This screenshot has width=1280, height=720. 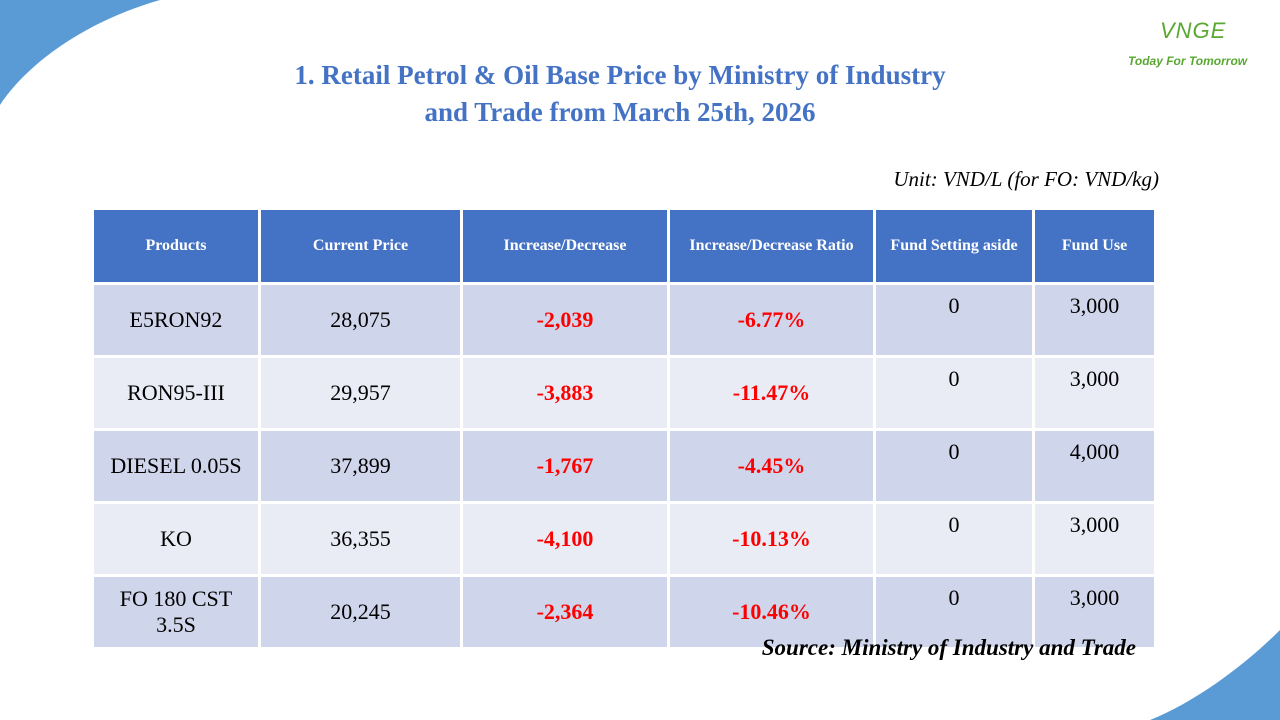 I want to click on table-row: FO 180 CST 3.5S 20,245 -2,364 -10.46% 0 3,000, so click(x=624, y=612).